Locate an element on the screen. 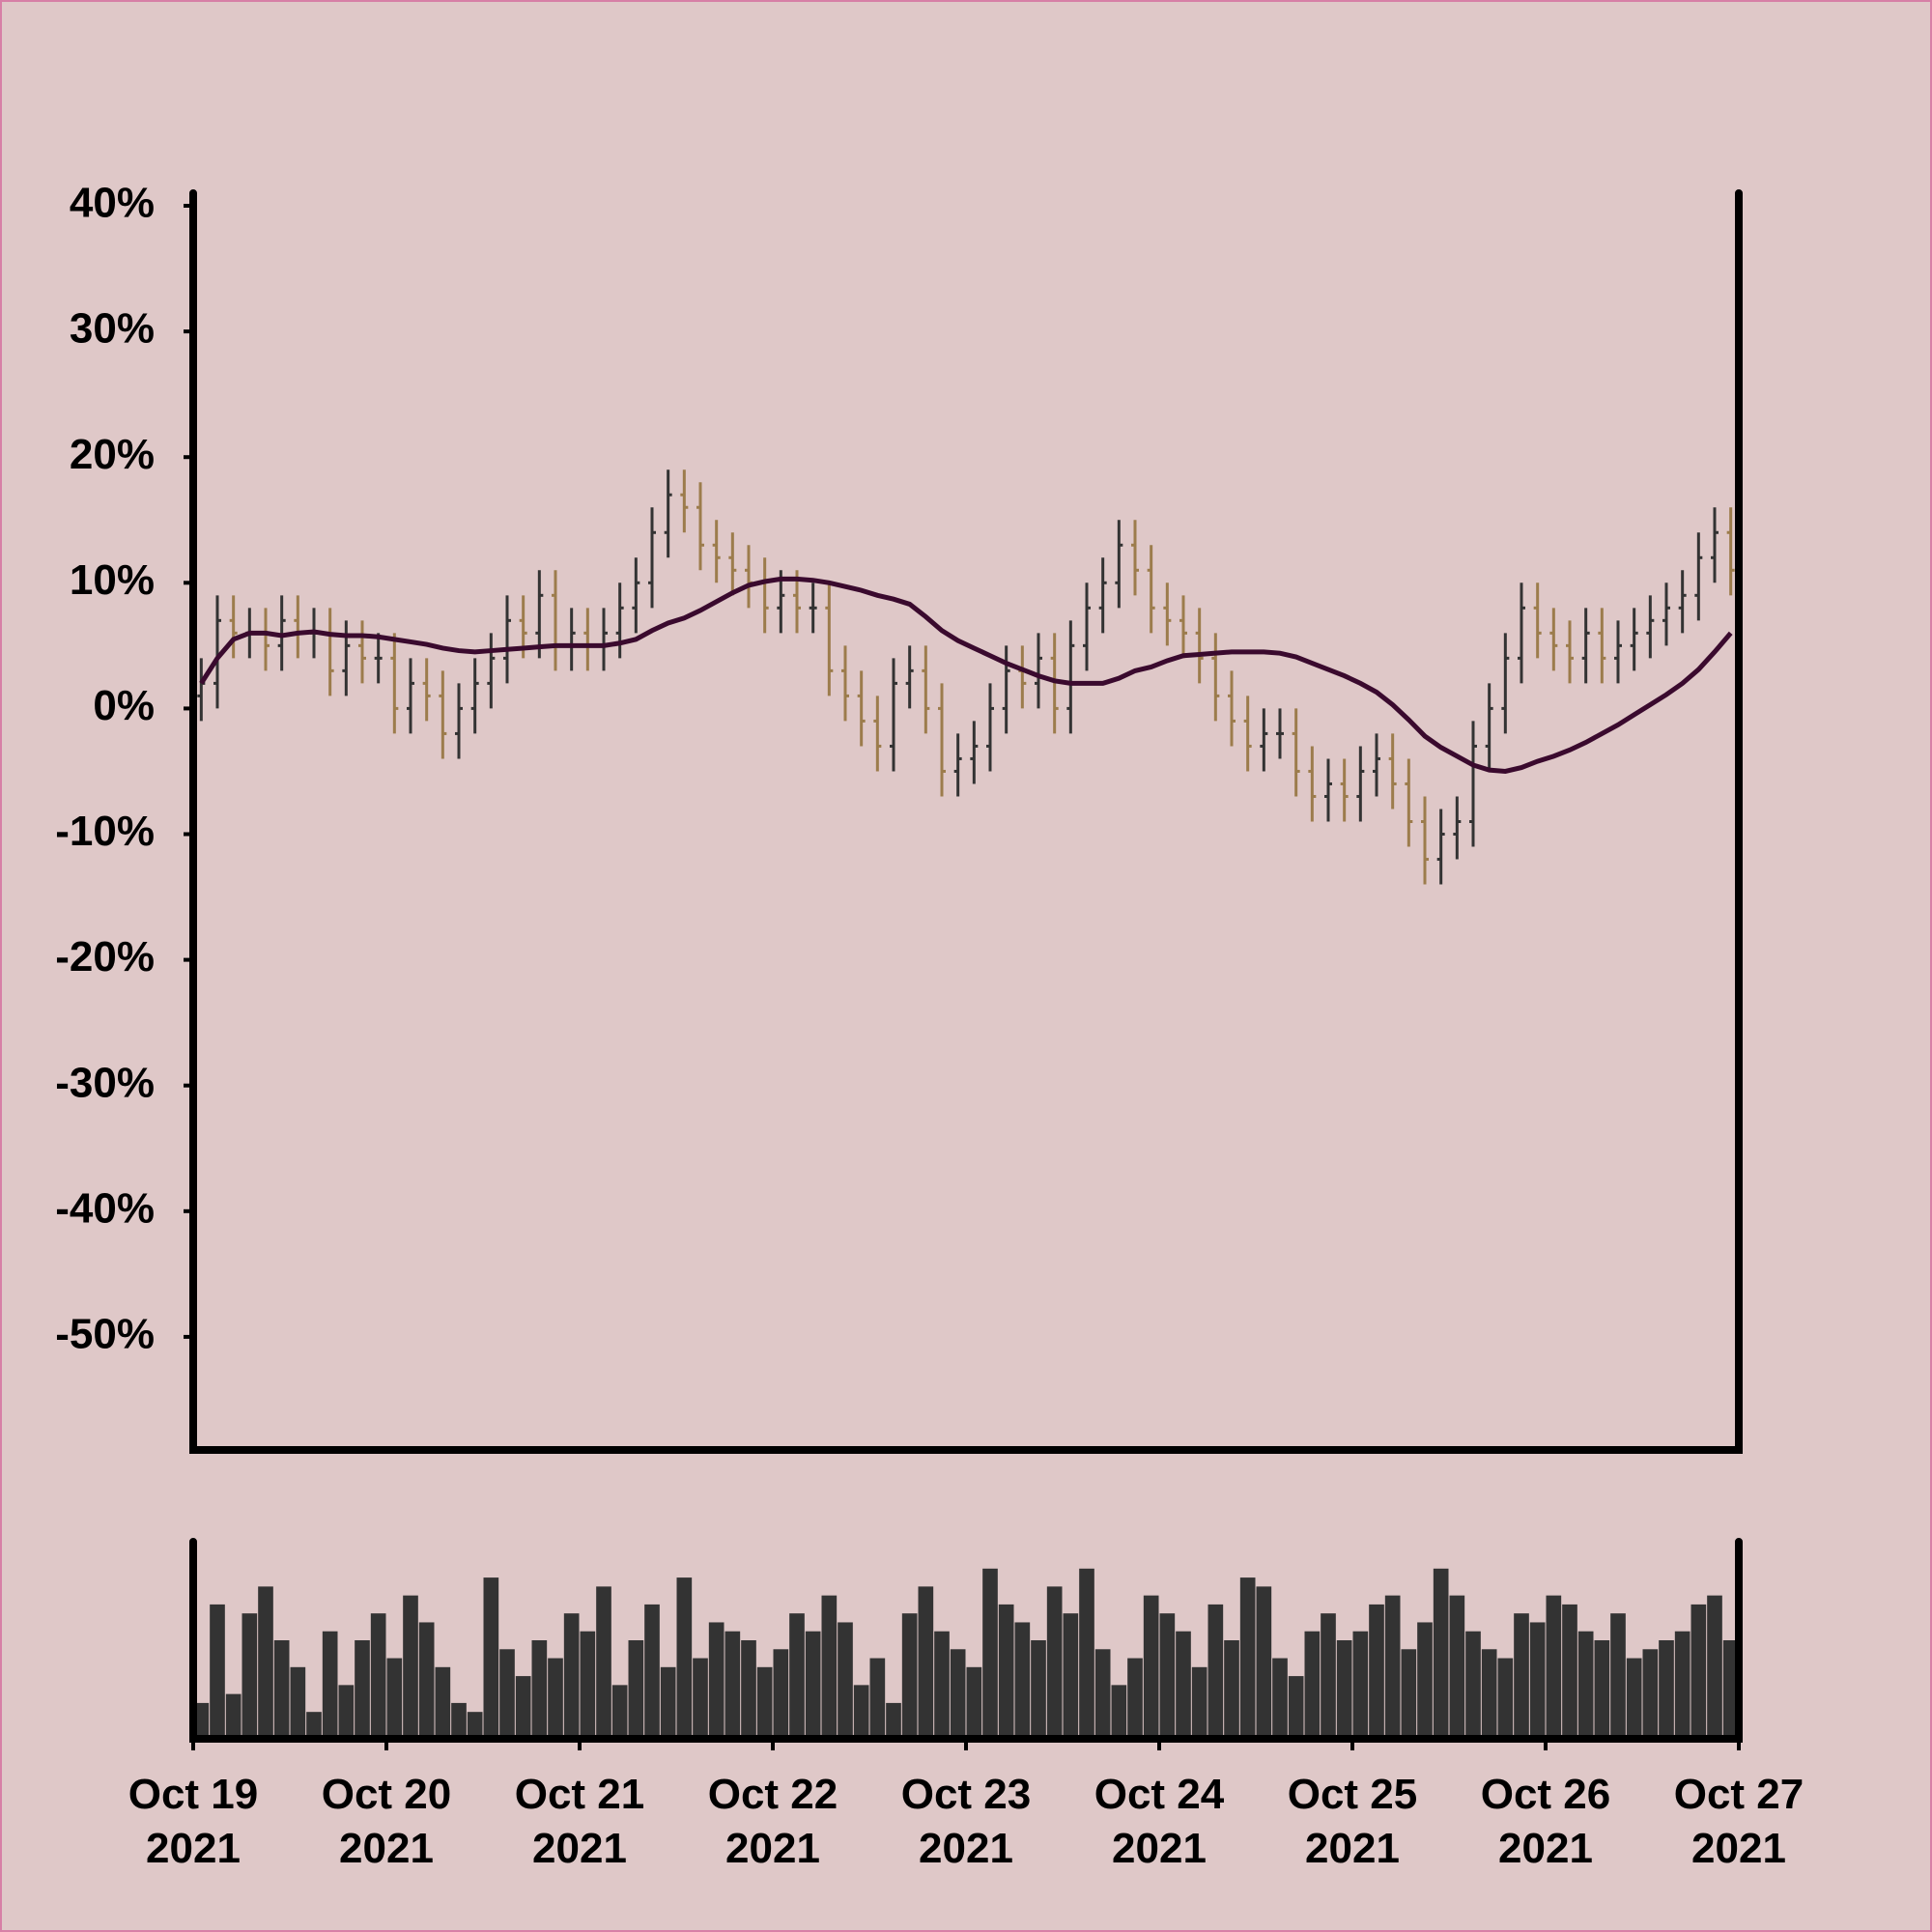 Image resolution: width=1932 pixels, height=1932 pixels. y-tick-label: 40% is located at coordinates (112, 203).